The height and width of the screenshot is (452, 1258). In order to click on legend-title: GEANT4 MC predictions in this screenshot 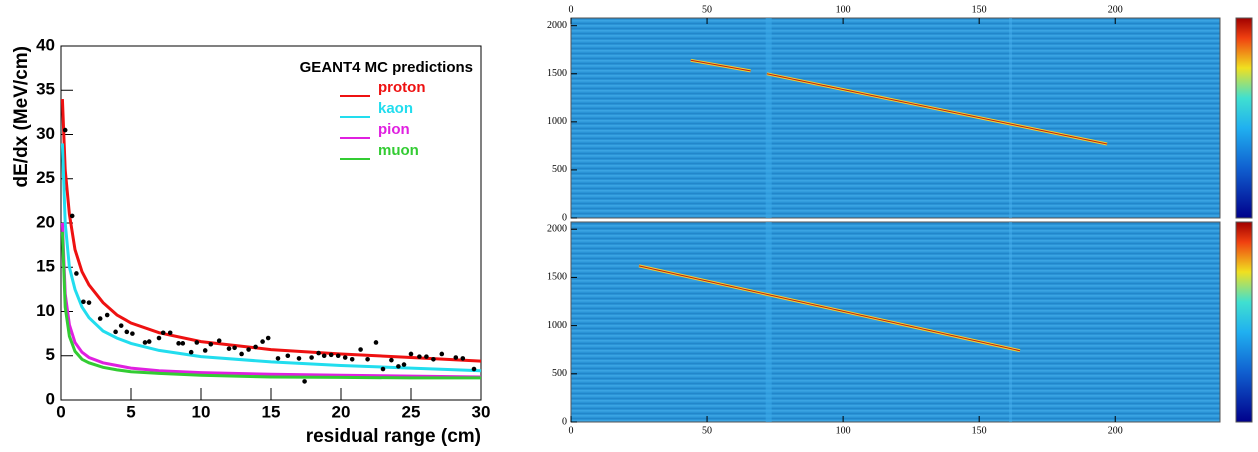, I will do `click(386, 67)`.